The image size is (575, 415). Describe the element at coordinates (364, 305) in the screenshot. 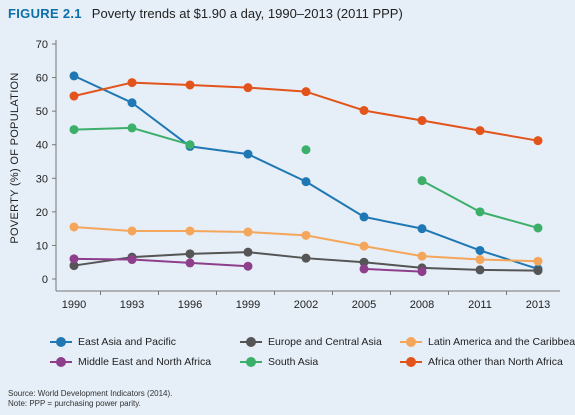

I see `x-tick-label: 2005` at that location.